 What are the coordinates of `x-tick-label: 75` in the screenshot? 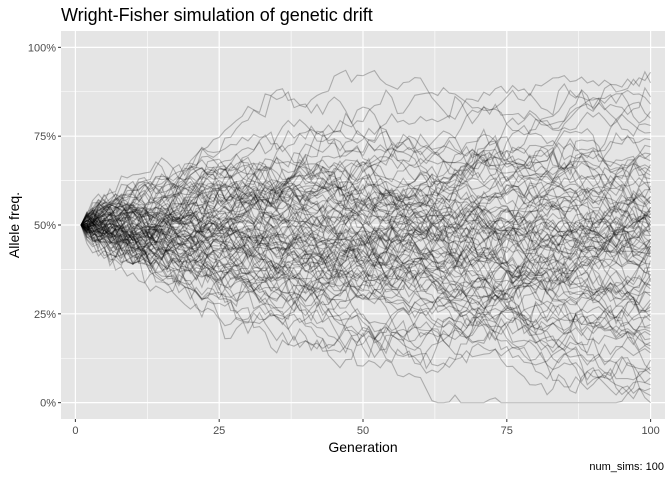 It's located at (507, 431).